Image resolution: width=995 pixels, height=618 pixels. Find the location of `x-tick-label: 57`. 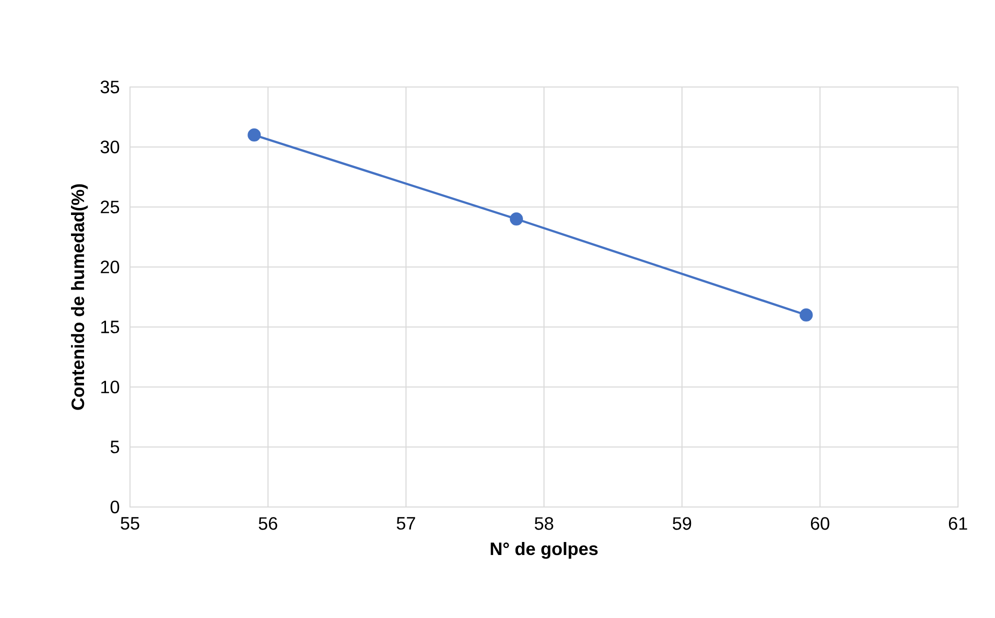

x-tick-label: 57 is located at coordinates (406, 523).